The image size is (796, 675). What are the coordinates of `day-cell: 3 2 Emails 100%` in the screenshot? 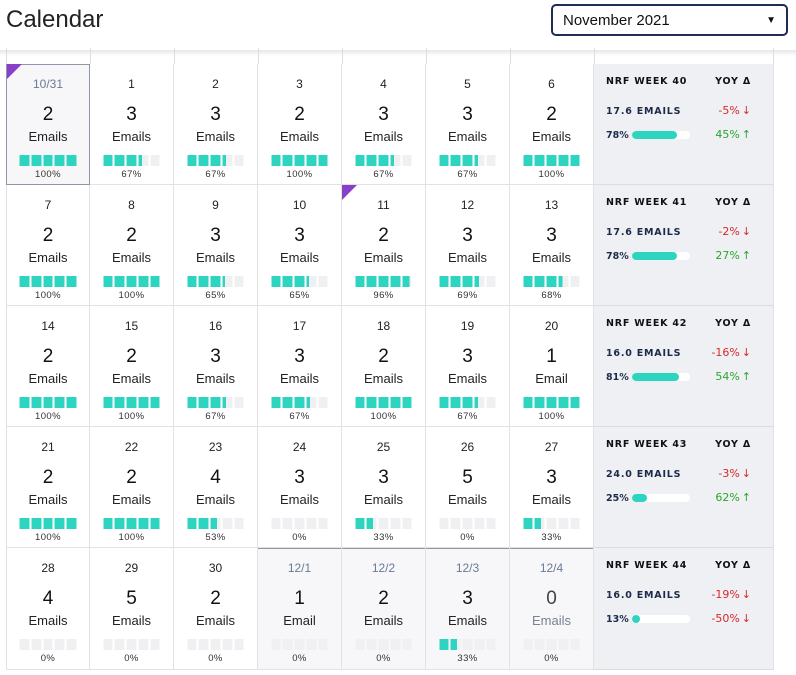 It's located at (300, 124).